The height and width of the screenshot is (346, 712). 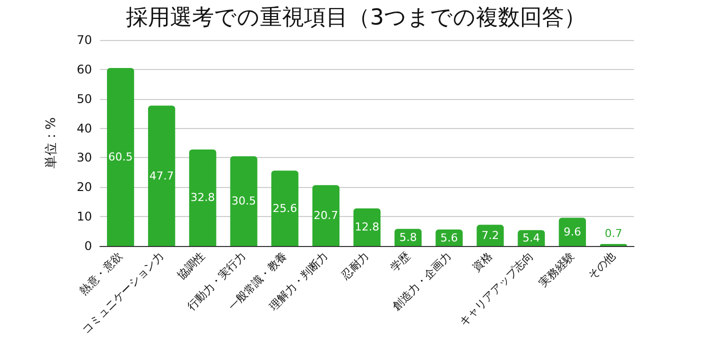 I want to click on y-tick-label: 0, so click(x=88, y=246).